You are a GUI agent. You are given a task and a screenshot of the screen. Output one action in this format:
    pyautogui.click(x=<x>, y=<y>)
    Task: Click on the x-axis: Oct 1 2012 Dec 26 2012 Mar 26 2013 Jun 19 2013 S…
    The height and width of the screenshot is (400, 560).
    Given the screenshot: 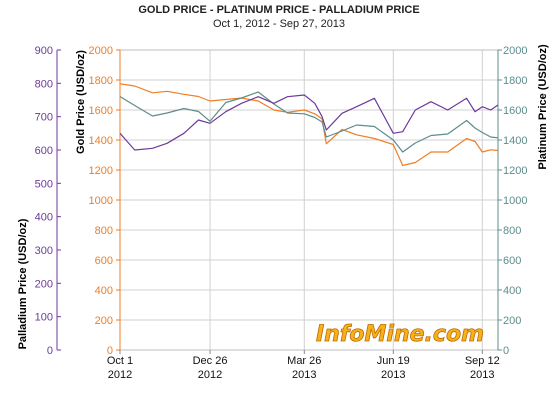 What is the action you would take?
    pyautogui.click(x=303, y=365)
    